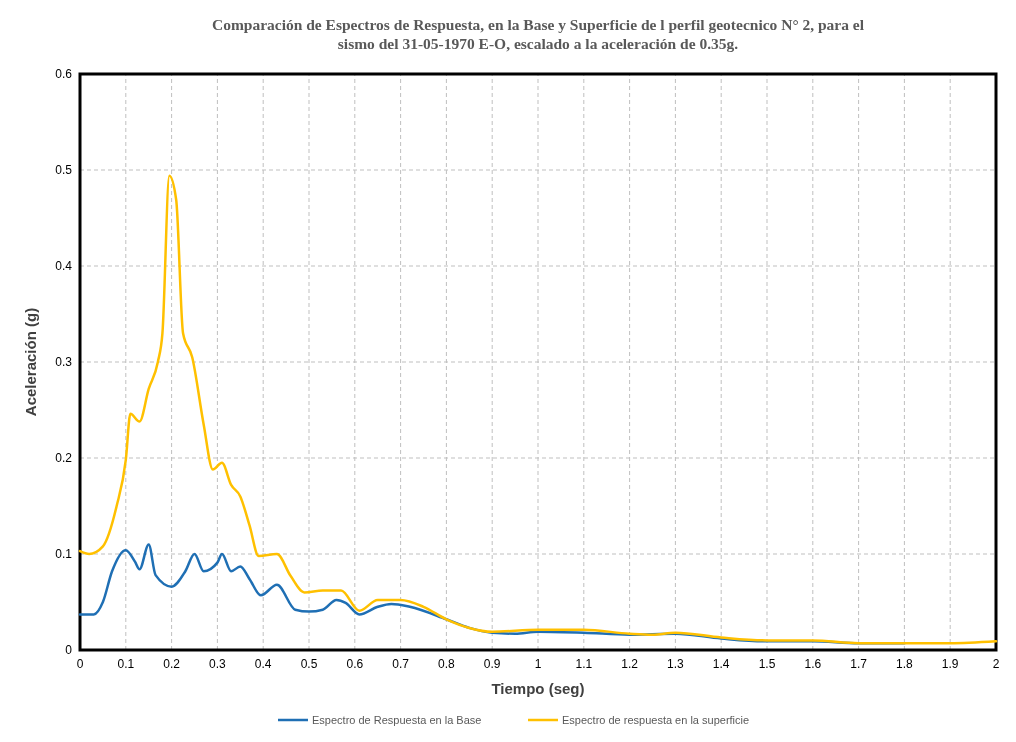  Describe the element at coordinates (80, 664) in the screenshot. I see `x-tick-label: 0` at that location.